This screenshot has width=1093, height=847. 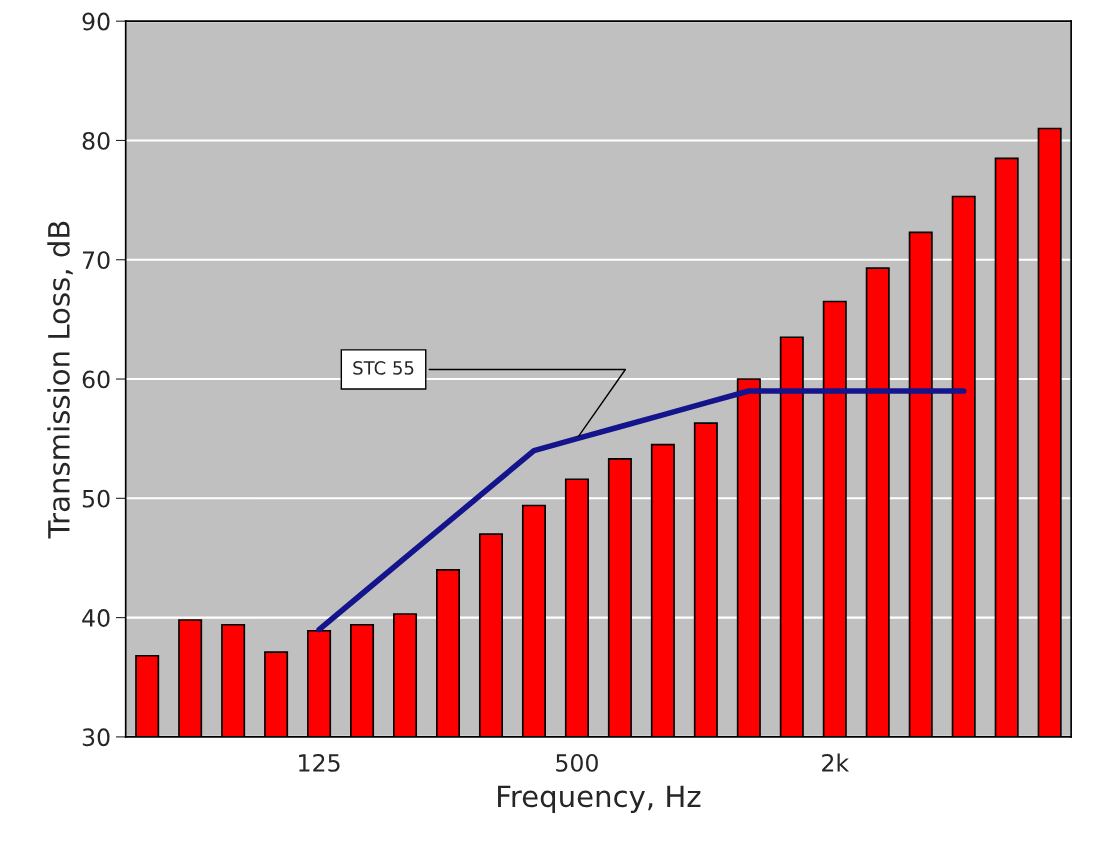 I want to click on y-axis-title: Transmission Loss, dB, so click(x=60, y=380).